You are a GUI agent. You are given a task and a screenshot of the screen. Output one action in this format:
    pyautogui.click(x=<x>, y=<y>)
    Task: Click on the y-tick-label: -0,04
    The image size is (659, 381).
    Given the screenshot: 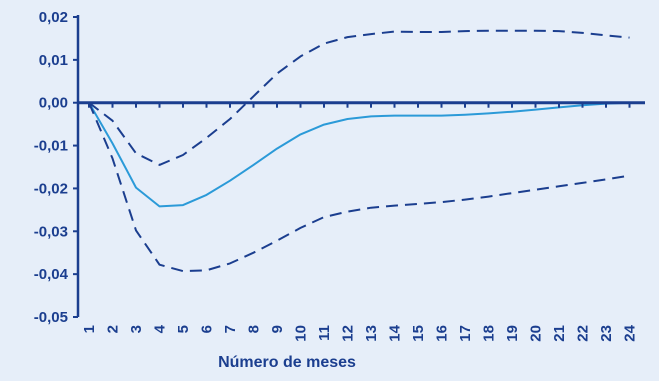 What is the action you would take?
    pyautogui.click(x=51, y=274)
    